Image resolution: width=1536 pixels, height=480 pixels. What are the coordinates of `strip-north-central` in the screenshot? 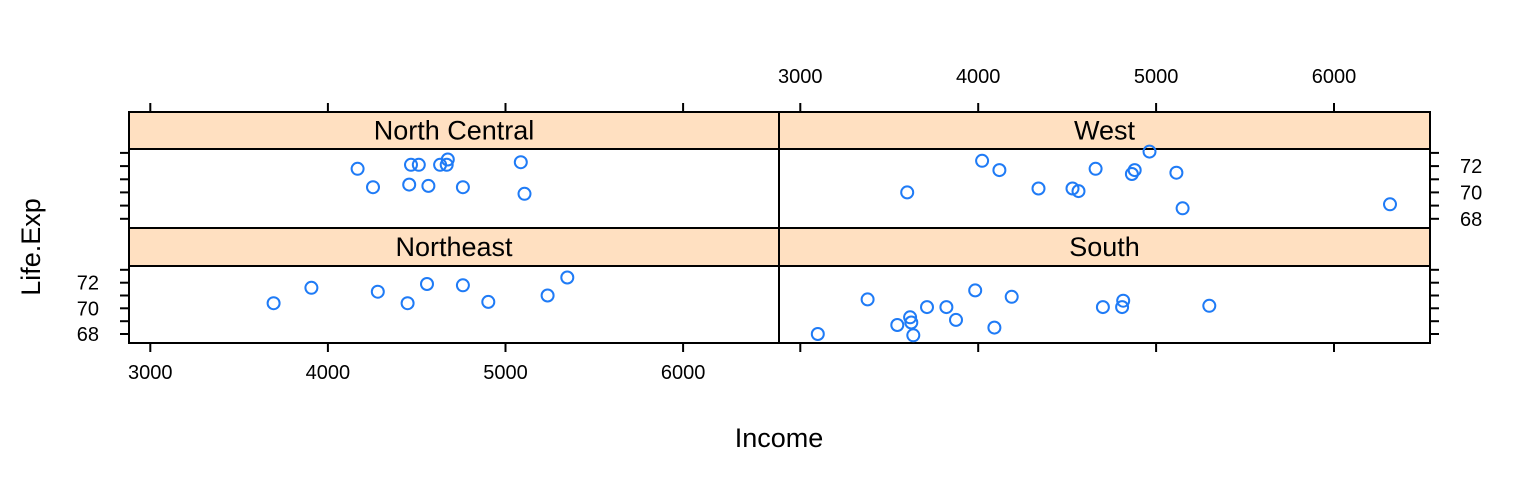 It's located at (454, 130).